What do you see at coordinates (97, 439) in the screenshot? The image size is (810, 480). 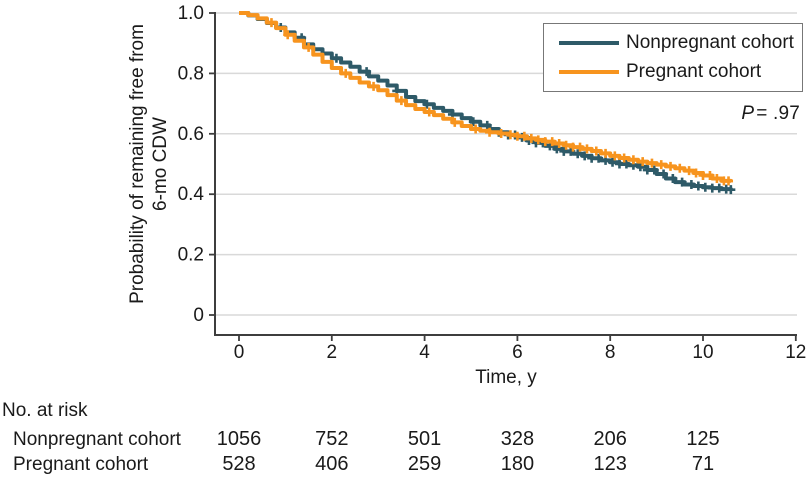 I see `risk-row-label-nonpregnant: Nonpregnant cohort` at bounding box center [97, 439].